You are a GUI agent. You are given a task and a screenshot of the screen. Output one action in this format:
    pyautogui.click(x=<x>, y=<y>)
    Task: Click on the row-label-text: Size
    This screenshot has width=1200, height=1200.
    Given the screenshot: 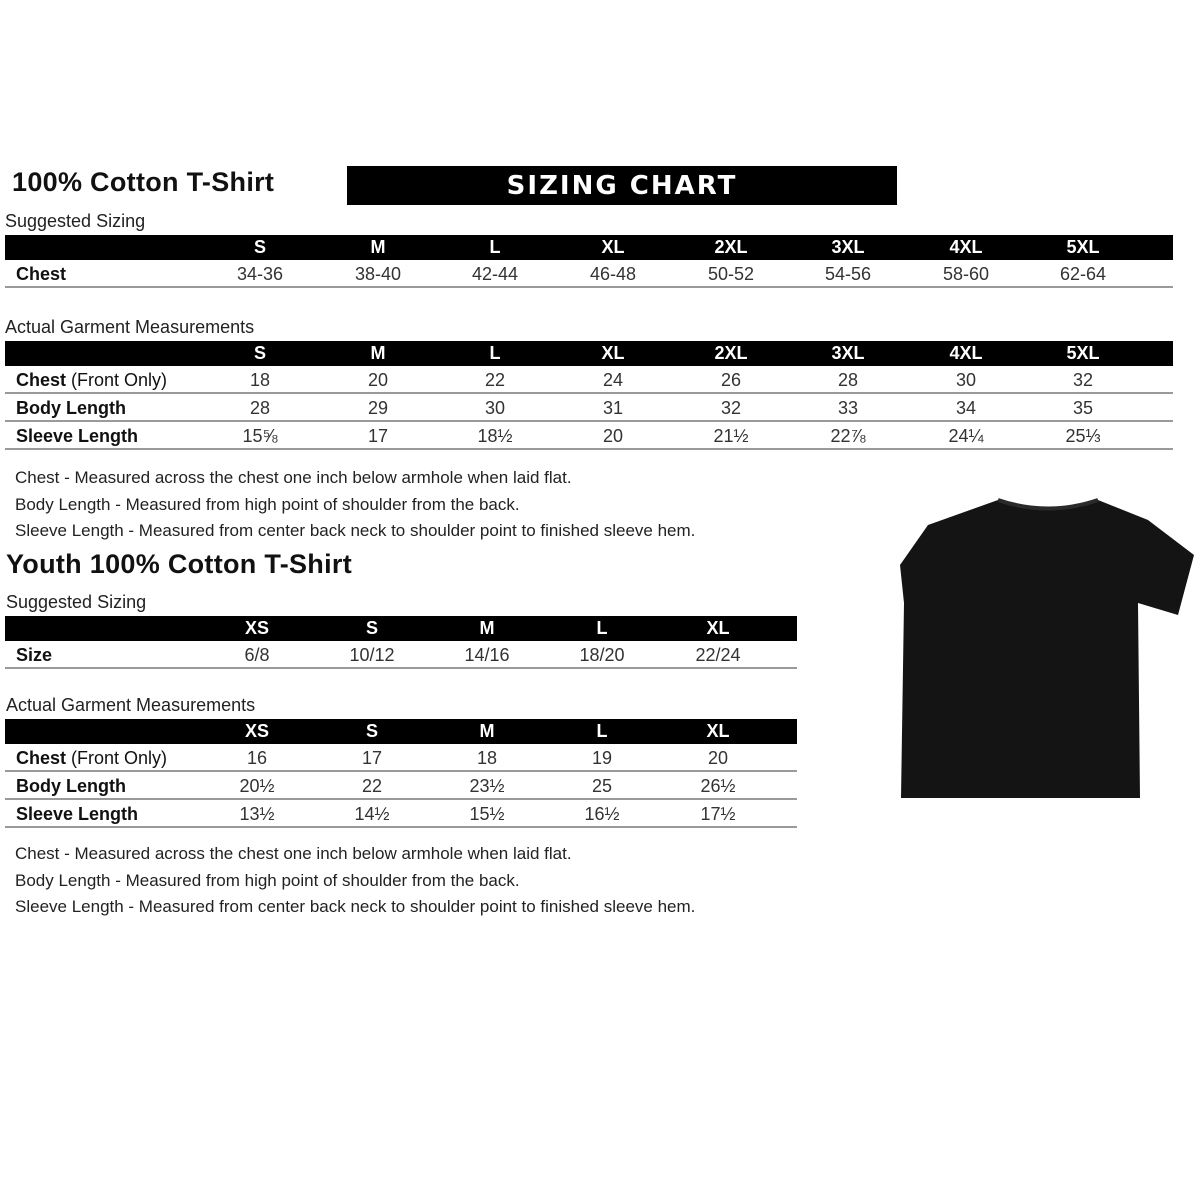 What is the action you would take?
    pyautogui.click(x=34, y=655)
    